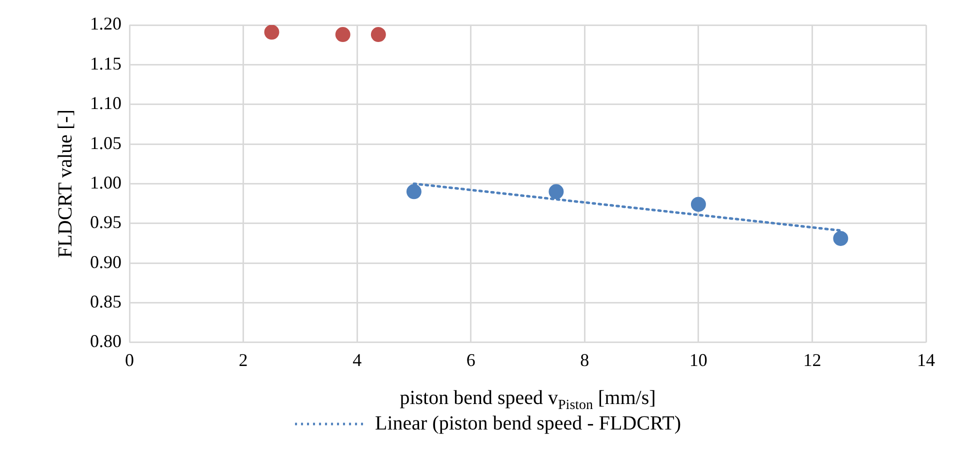  I want to click on x-tick-label: 12, so click(812, 360).